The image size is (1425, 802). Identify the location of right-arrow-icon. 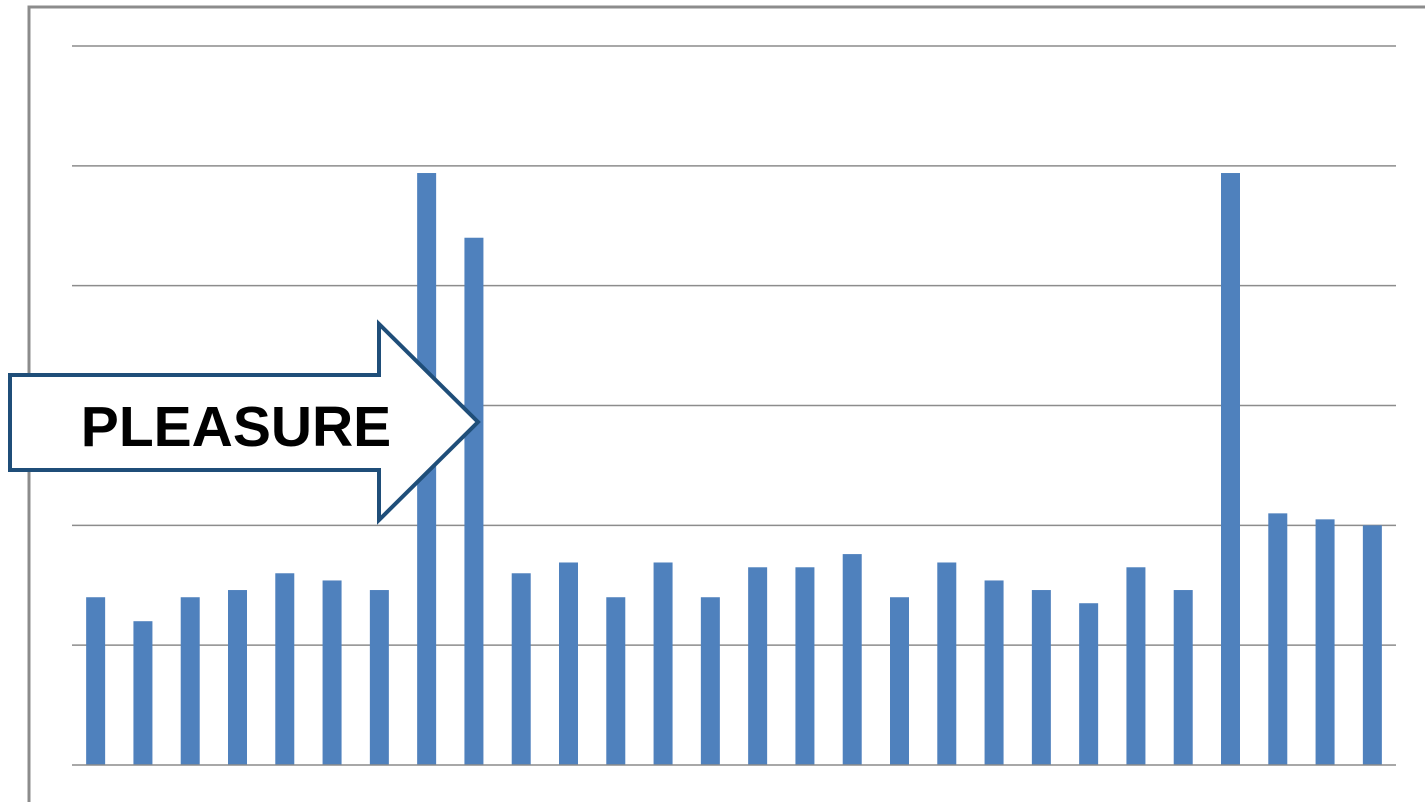
(244, 422).